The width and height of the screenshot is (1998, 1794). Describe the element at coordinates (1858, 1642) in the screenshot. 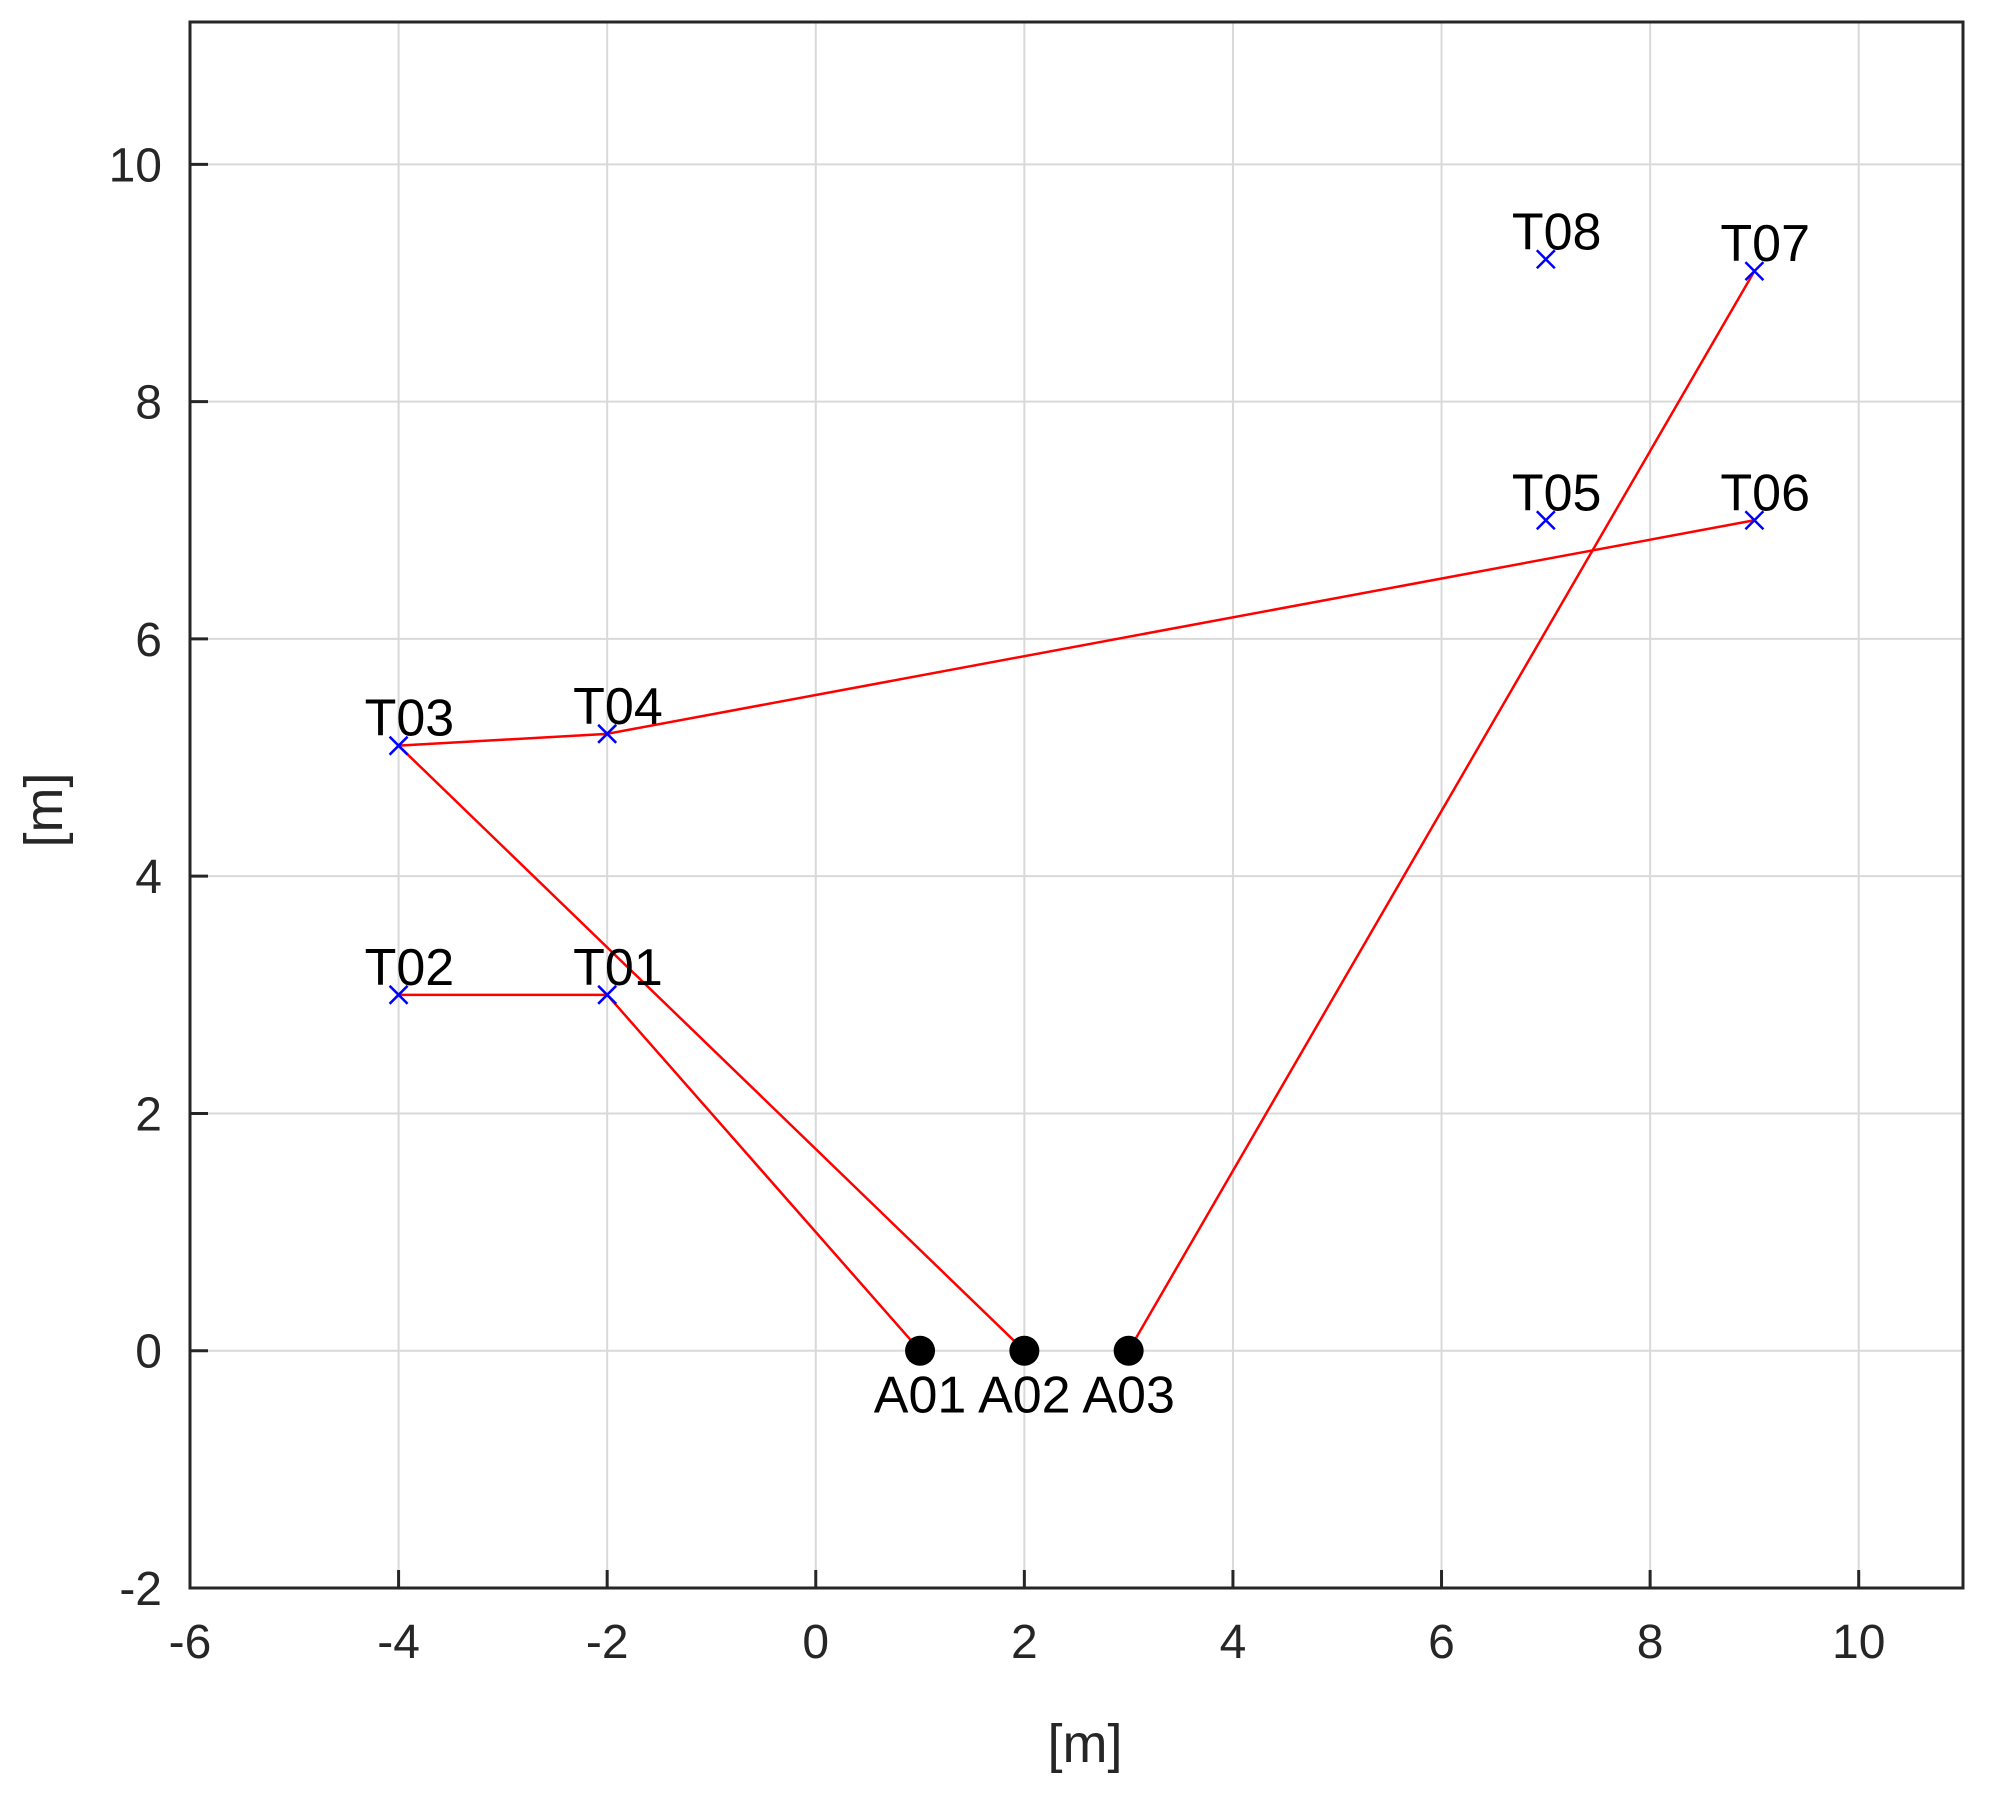

I see `x-tick-label: 10` at that location.